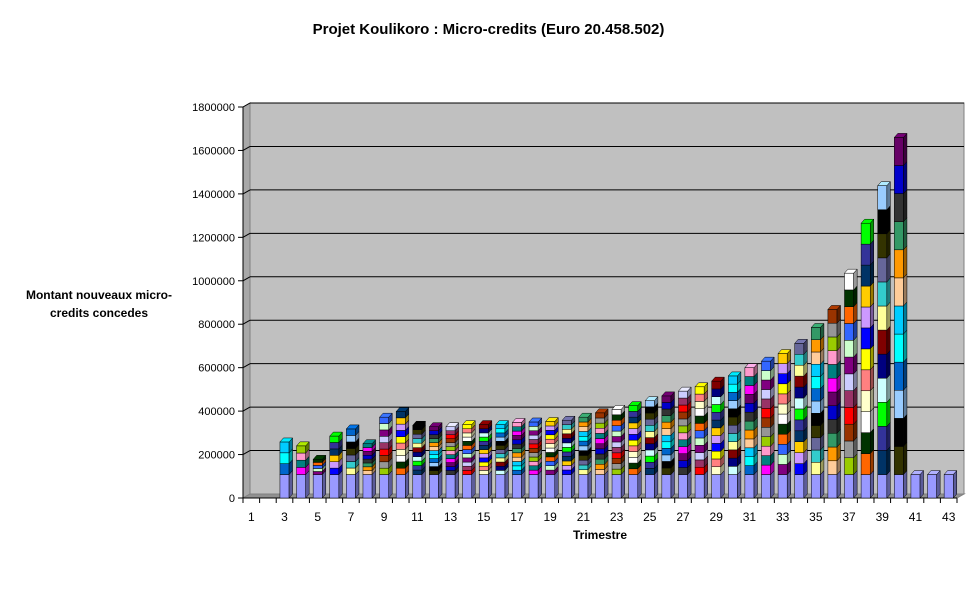 This screenshot has width=977, height=600. I want to click on x-tick-label: 21, so click(584, 517).